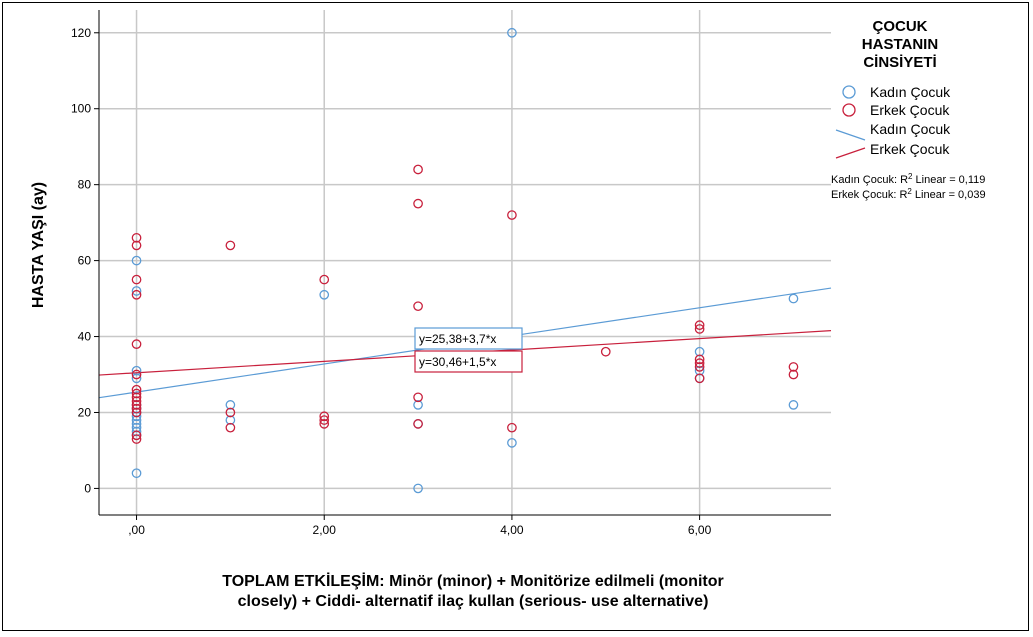 The width and height of the screenshot is (1033, 637). I want to click on legend-title-line-1: ÇOCUK, so click(900, 26).